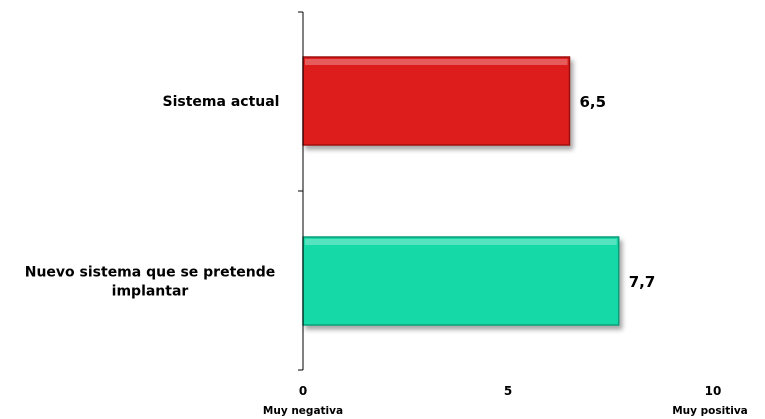  I want to click on x-end-label-max: Muy positiva, so click(710, 411).